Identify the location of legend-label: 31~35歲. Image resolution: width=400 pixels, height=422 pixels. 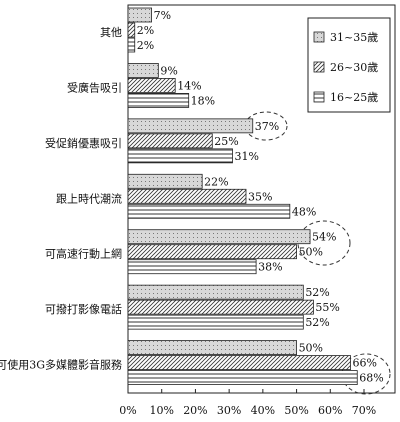
(354, 37).